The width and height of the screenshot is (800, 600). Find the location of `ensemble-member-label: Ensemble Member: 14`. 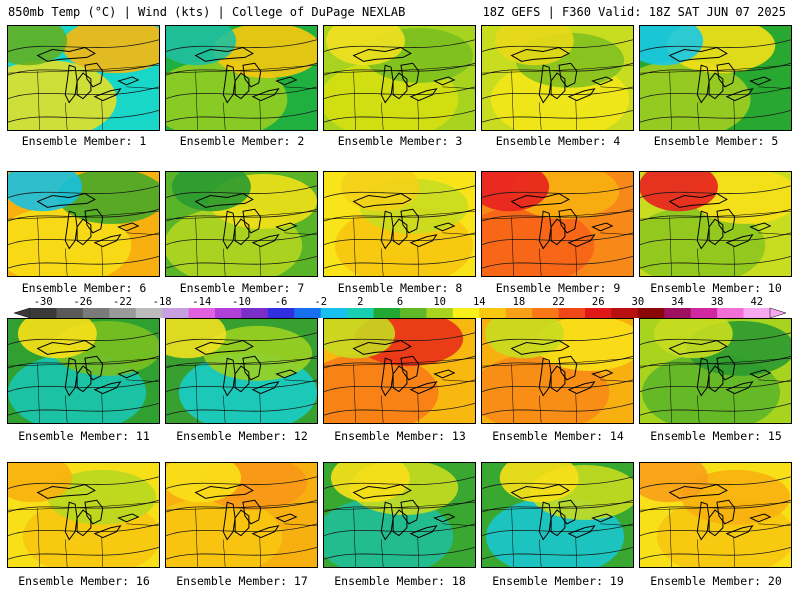

ensemble-member-label: Ensemble Member: 14 is located at coordinates (558, 436).